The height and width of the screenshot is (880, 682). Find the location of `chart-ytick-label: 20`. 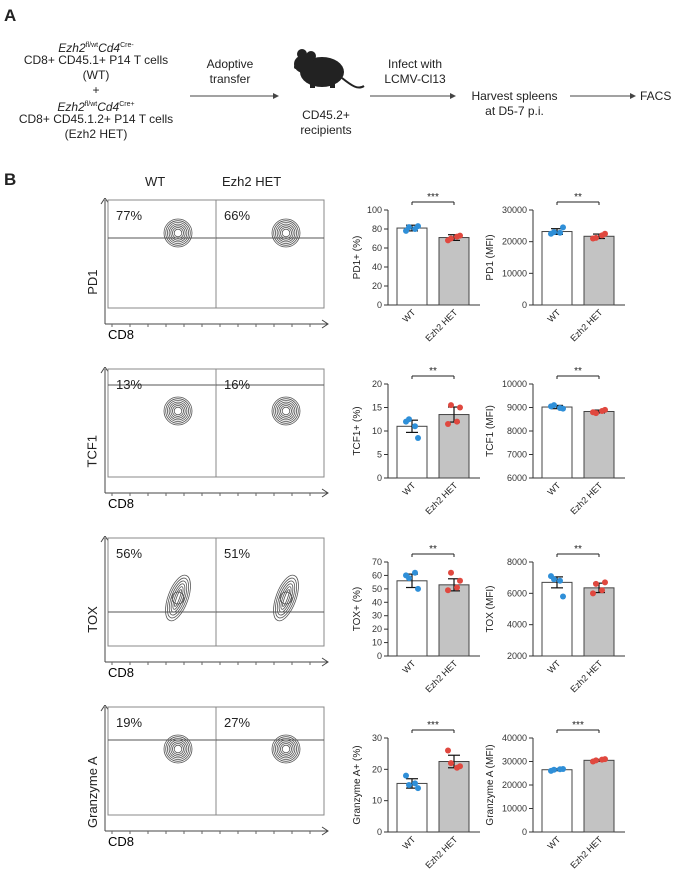

chart-ytick-label: 20 is located at coordinates (377, 769).